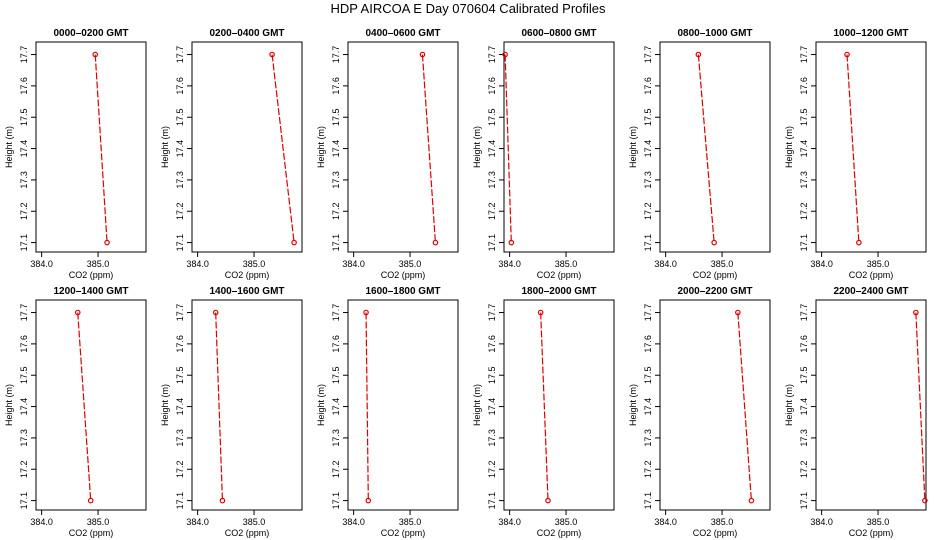  Describe the element at coordinates (402, 291) in the screenshot. I see `panel-title: 1600–1800 GMT` at that location.